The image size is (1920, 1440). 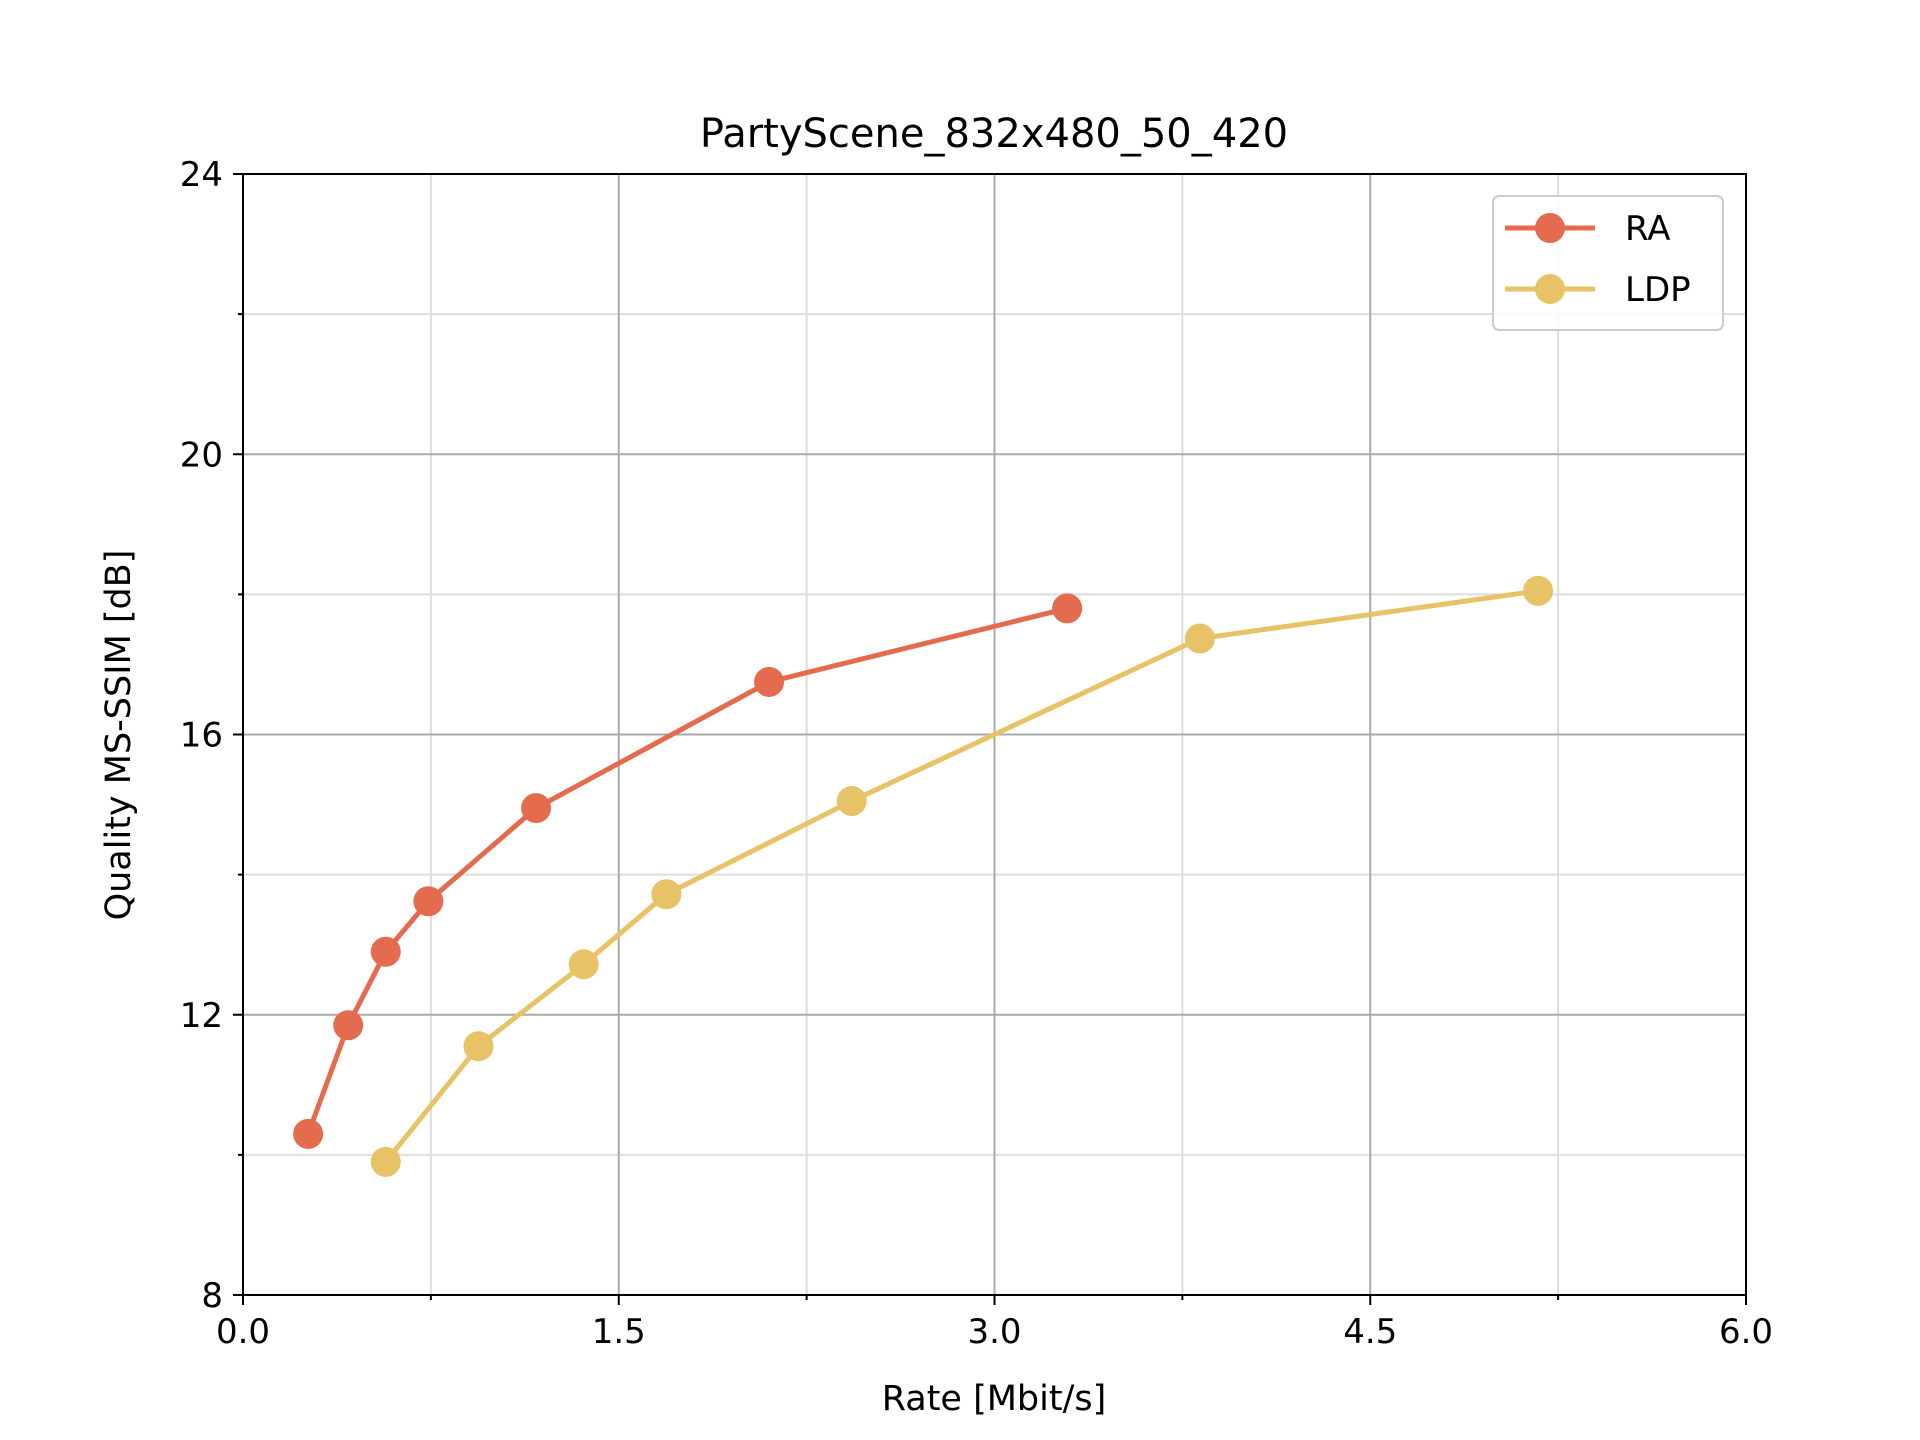 What do you see at coordinates (201, 455) in the screenshot?
I see `y-tick-label: 20` at bounding box center [201, 455].